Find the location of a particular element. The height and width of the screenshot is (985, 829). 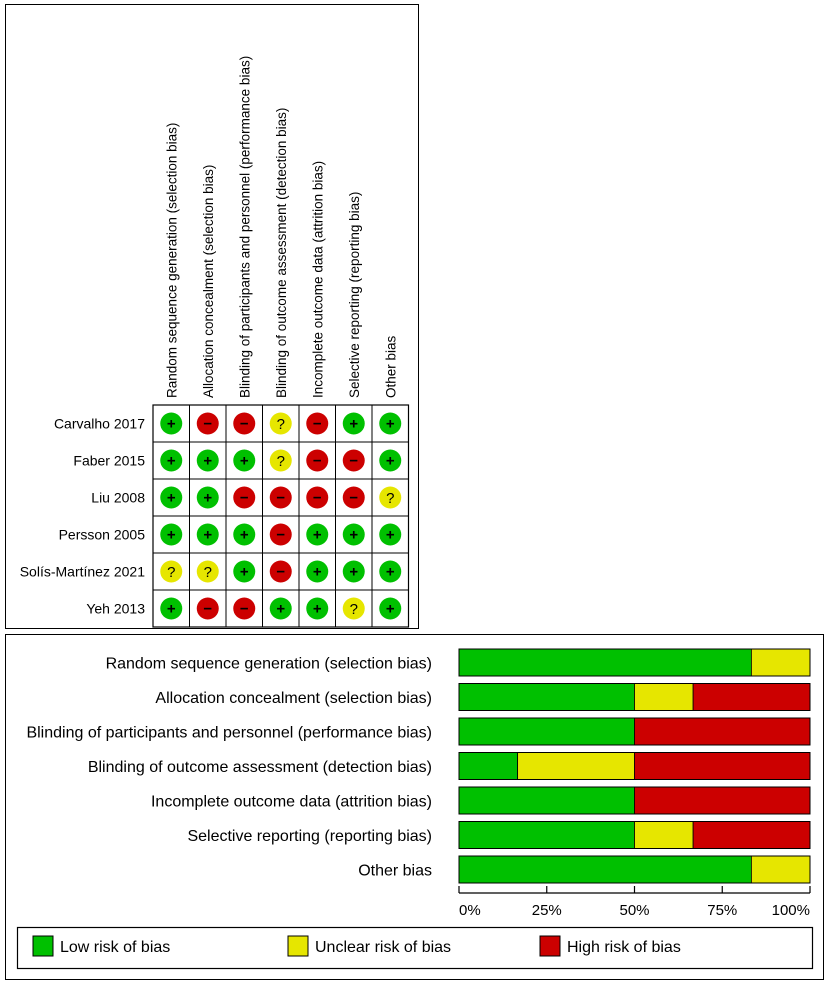

x-tick-label: 25% is located at coordinates (547, 910).